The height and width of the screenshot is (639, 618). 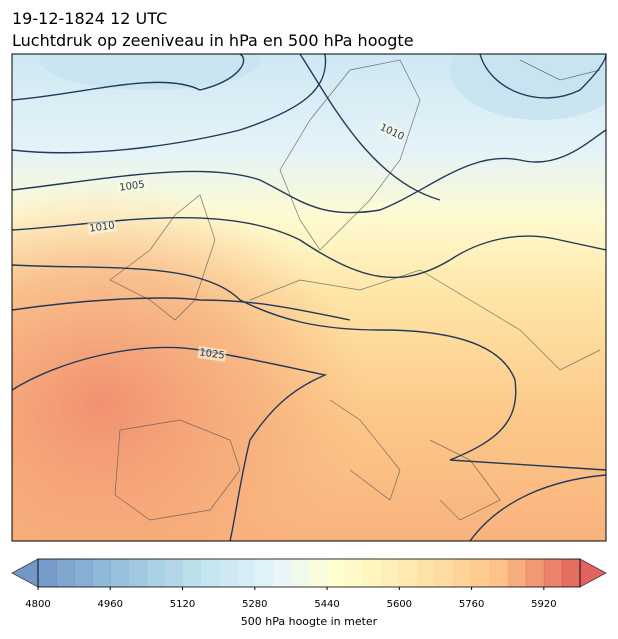 What do you see at coordinates (25, 573) in the screenshot?
I see `colorbar-extend-low` at bounding box center [25, 573].